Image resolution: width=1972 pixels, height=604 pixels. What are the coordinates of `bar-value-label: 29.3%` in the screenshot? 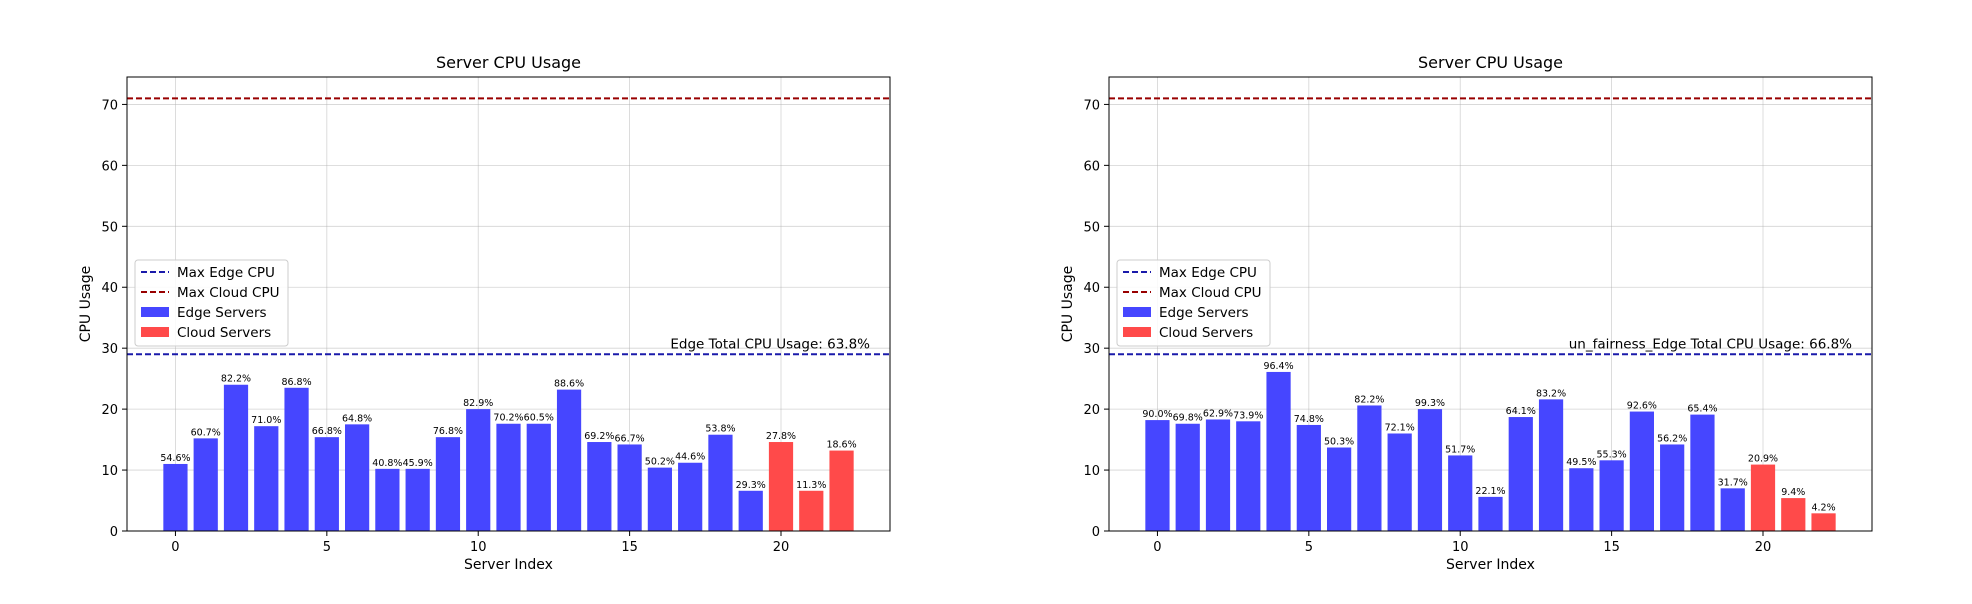 It's located at (751, 485).